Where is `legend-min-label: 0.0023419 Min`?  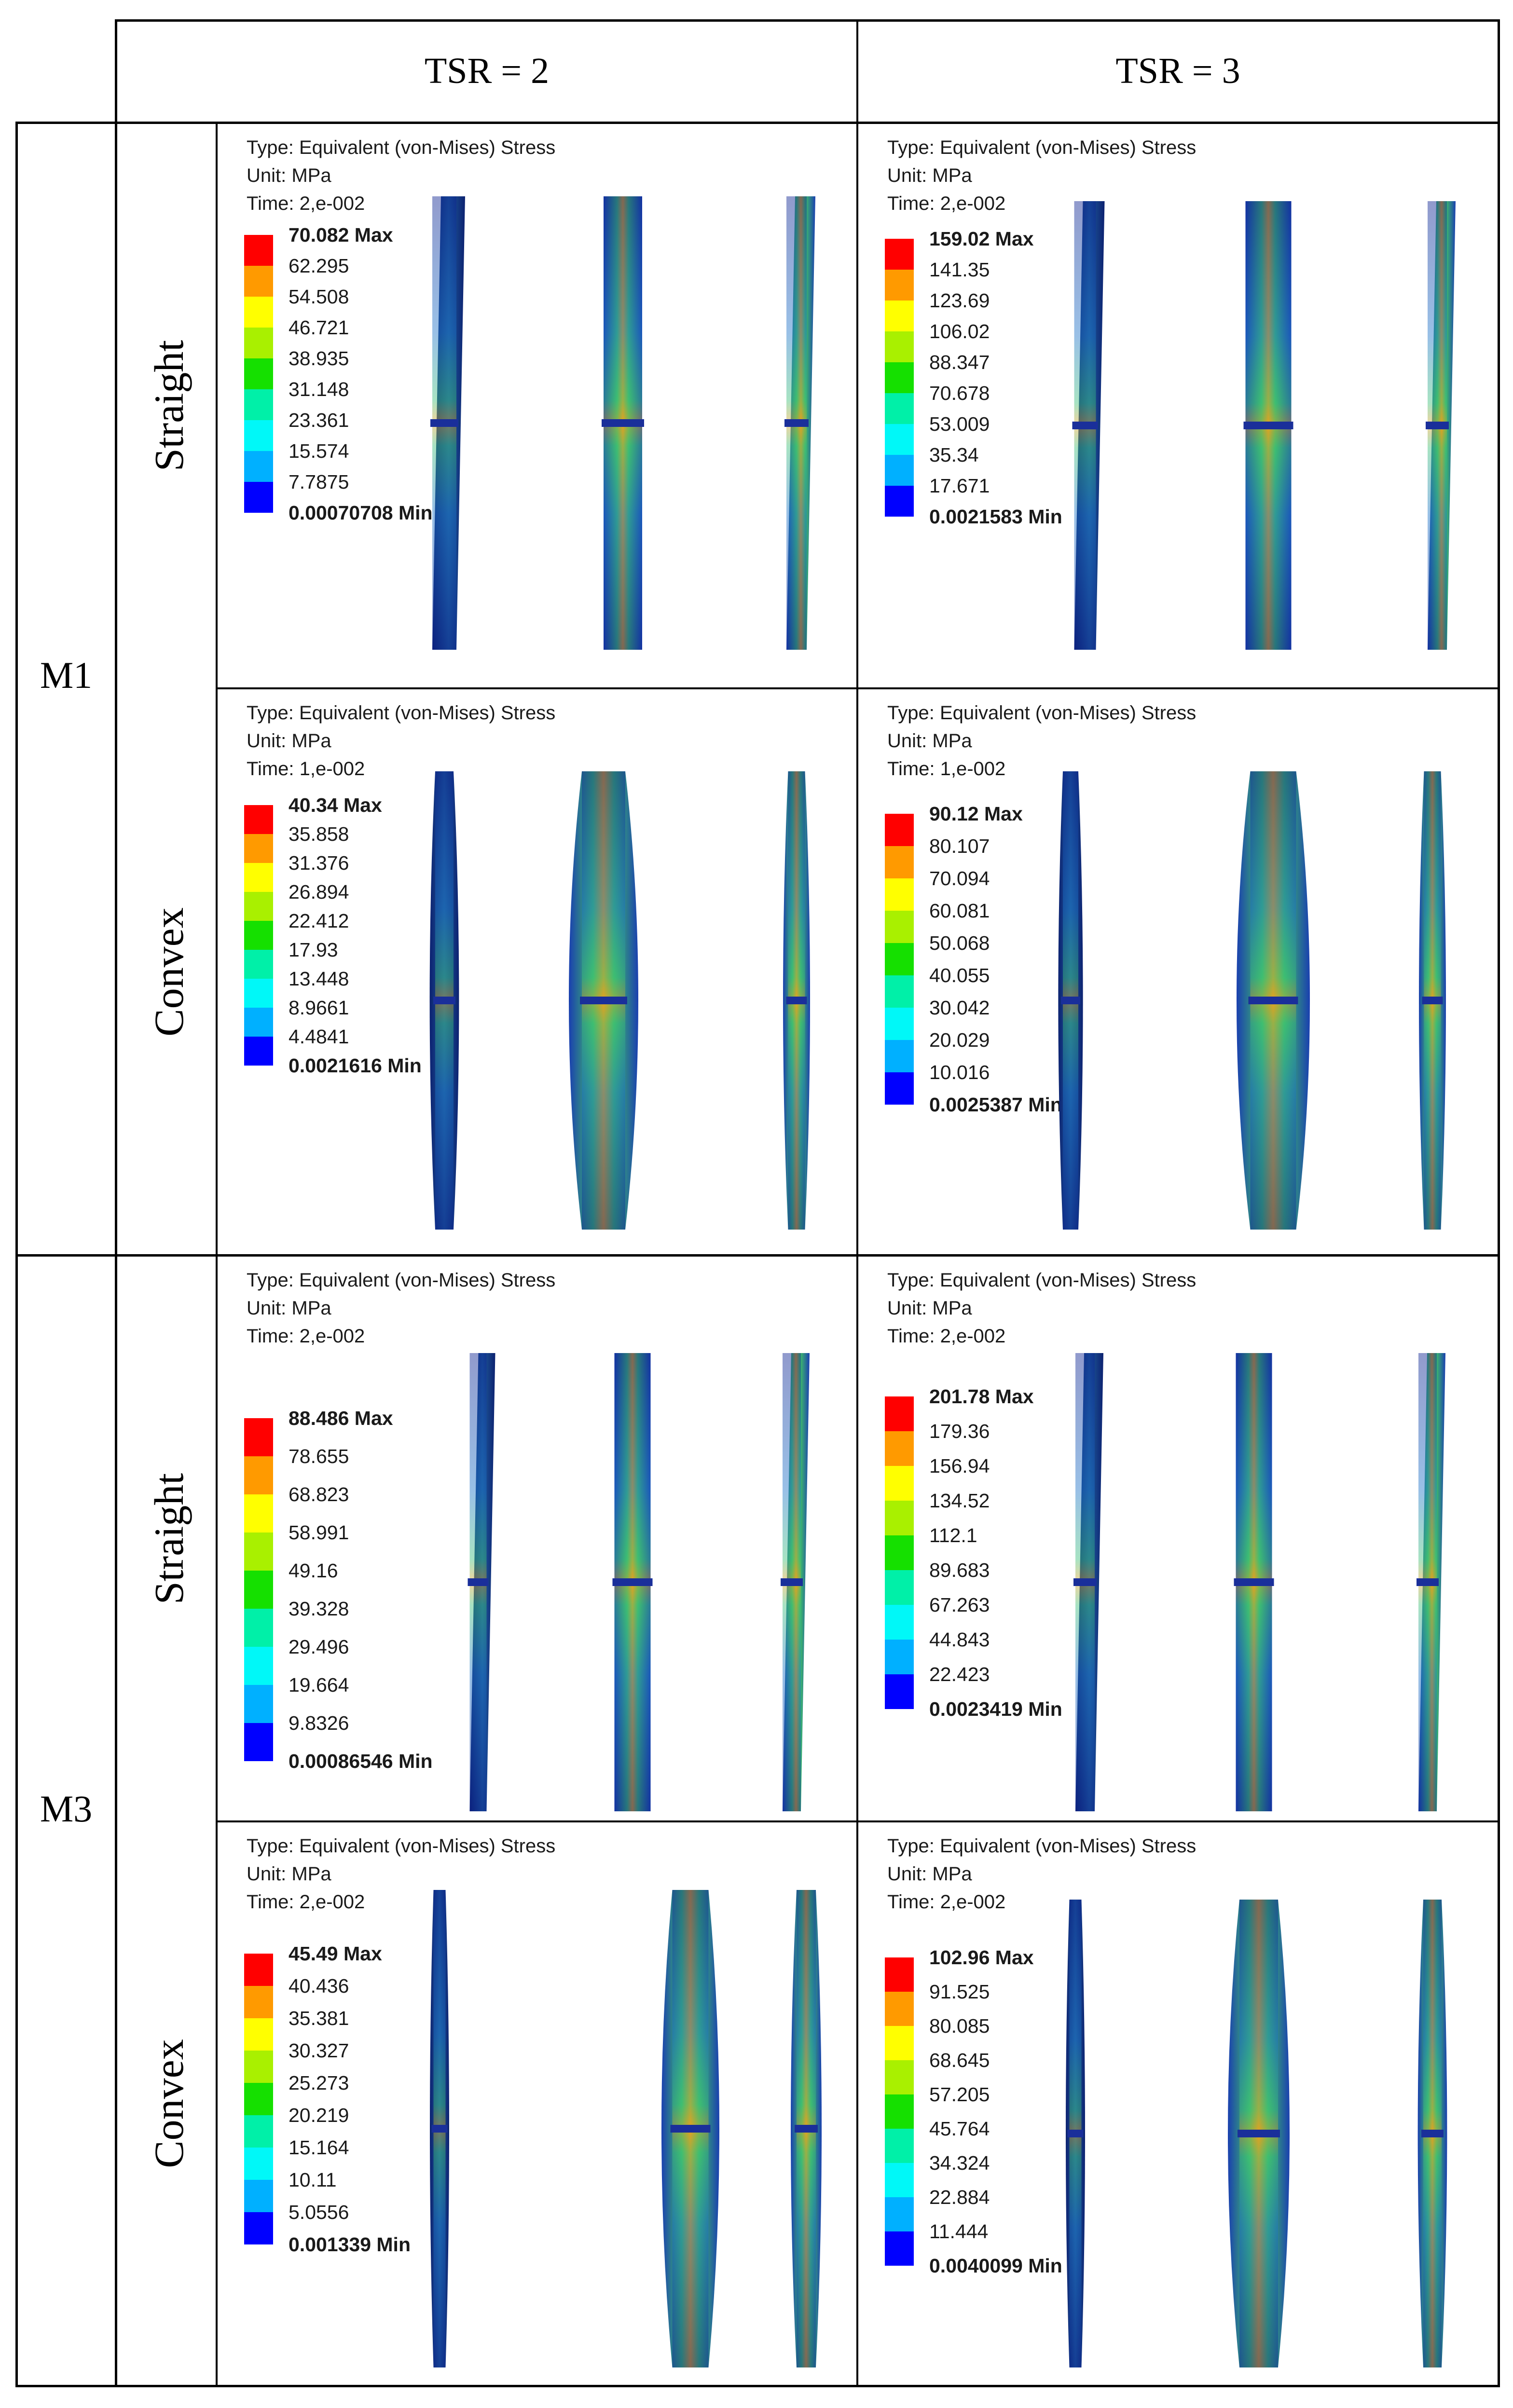 legend-min-label: 0.0023419 Min is located at coordinates (995, 1709).